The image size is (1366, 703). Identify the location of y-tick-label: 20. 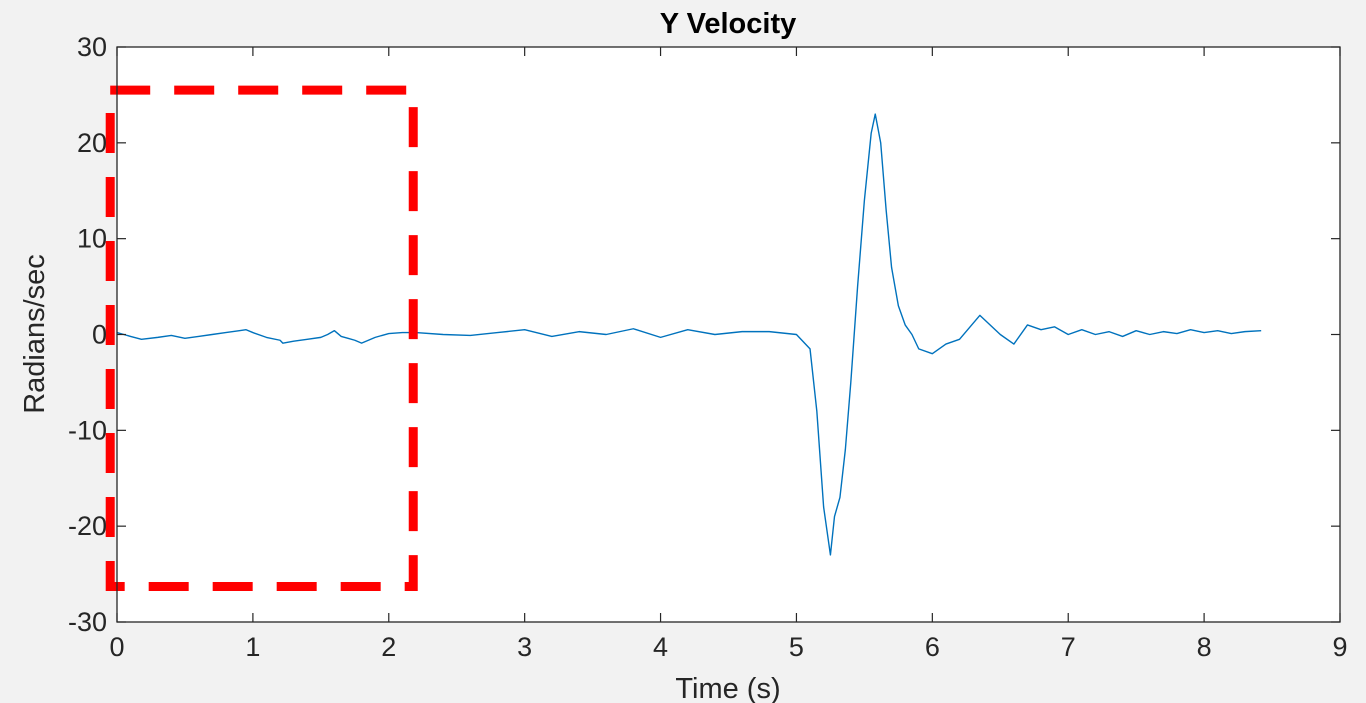
(92, 143).